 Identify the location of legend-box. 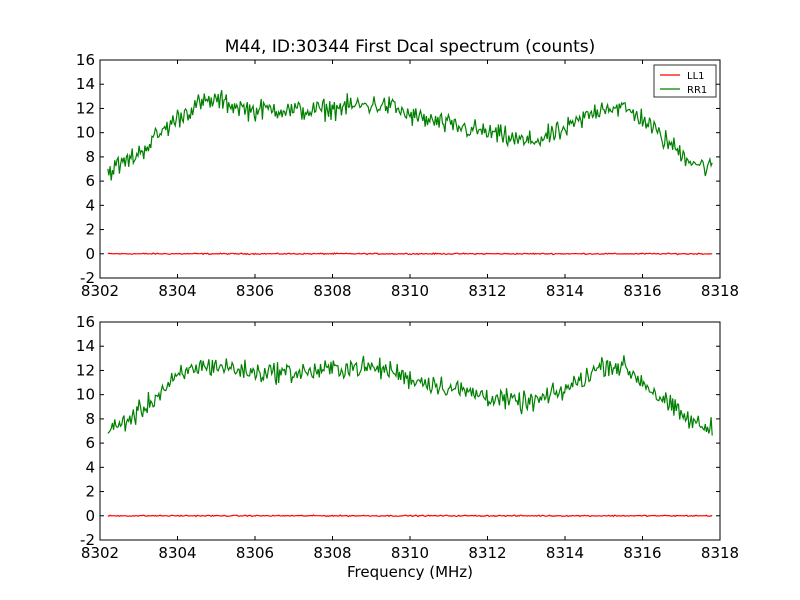
(685, 81).